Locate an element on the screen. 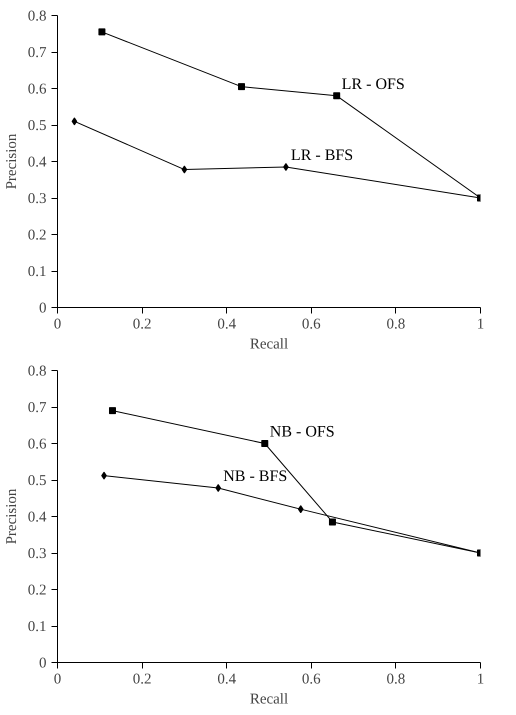 Image resolution: width=516 pixels, height=715 pixels. annotation: LR - OFS is located at coordinates (373, 84).